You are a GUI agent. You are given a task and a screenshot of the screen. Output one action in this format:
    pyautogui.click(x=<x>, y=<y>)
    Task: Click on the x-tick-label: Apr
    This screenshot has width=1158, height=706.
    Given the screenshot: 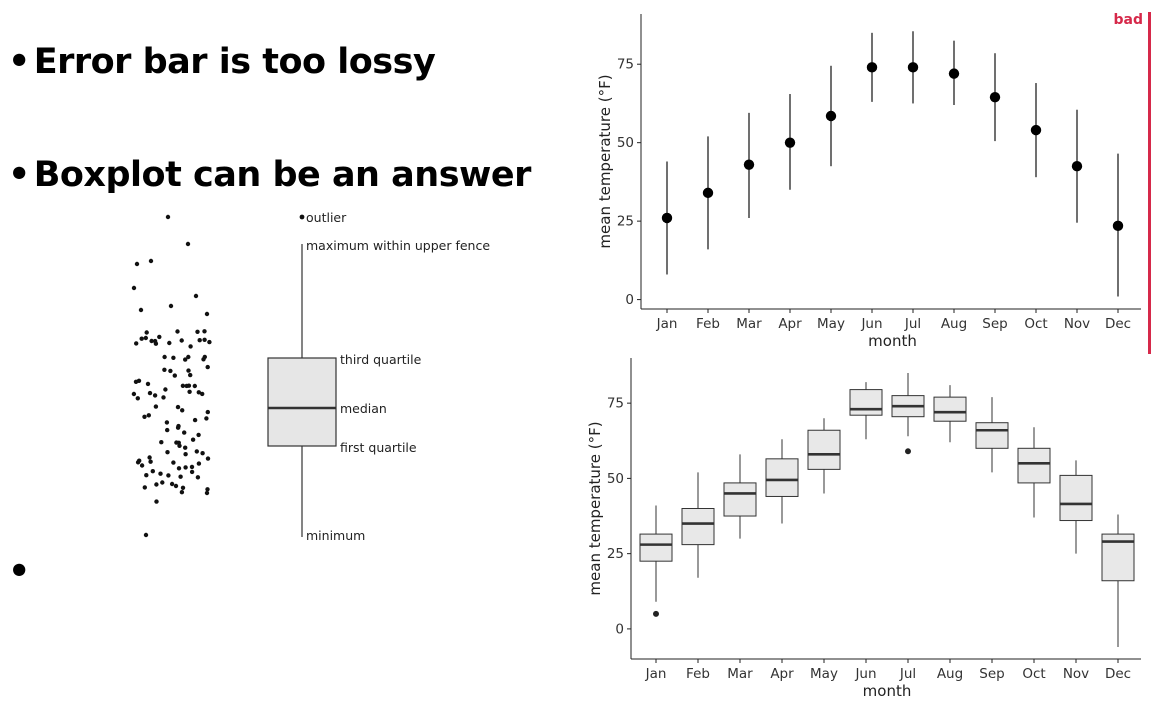 What is the action you would take?
    pyautogui.click(x=782, y=674)
    